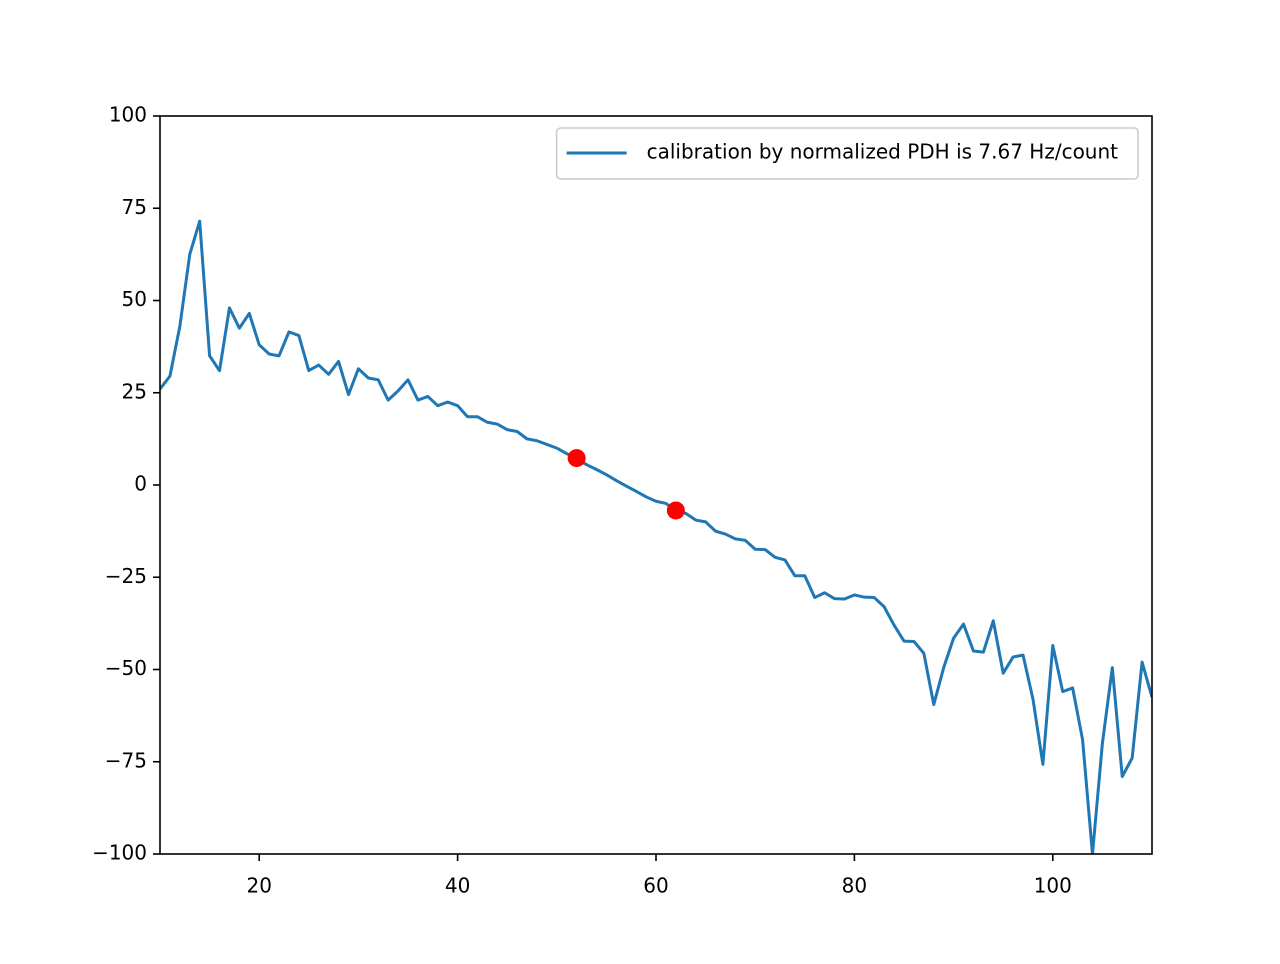  I want to click on y-tick-label: 50, so click(134, 299).